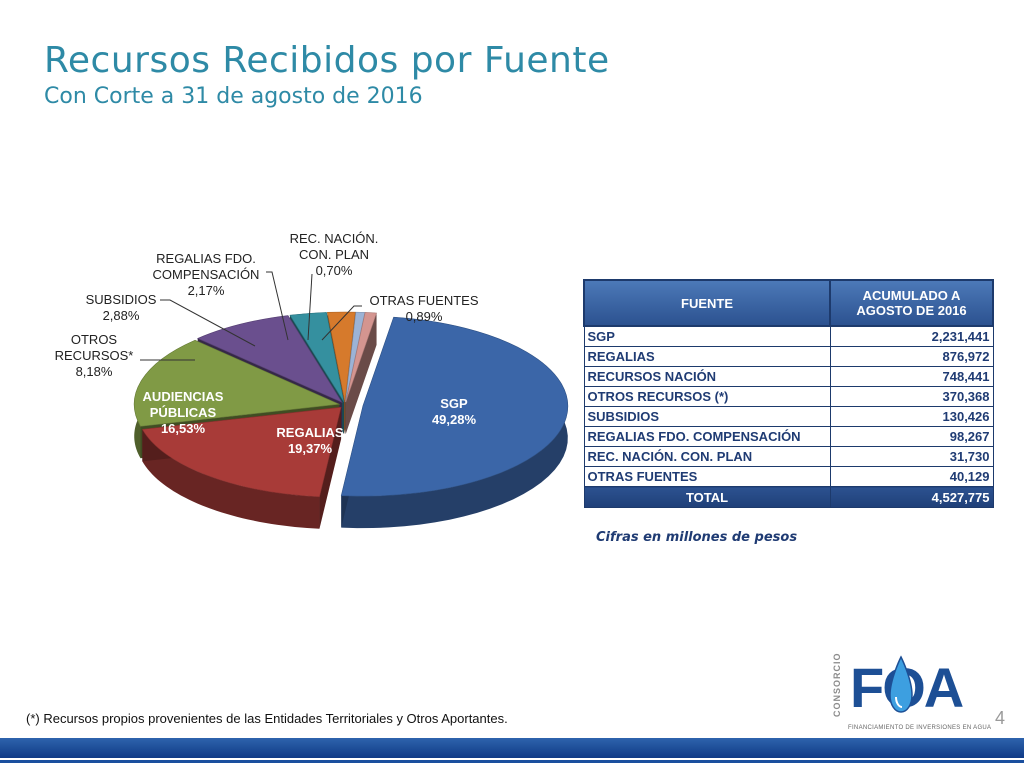 This screenshot has height=768, width=1024. What do you see at coordinates (697, 537) in the screenshot?
I see `units-note: Cifras en millones de pesos` at bounding box center [697, 537].